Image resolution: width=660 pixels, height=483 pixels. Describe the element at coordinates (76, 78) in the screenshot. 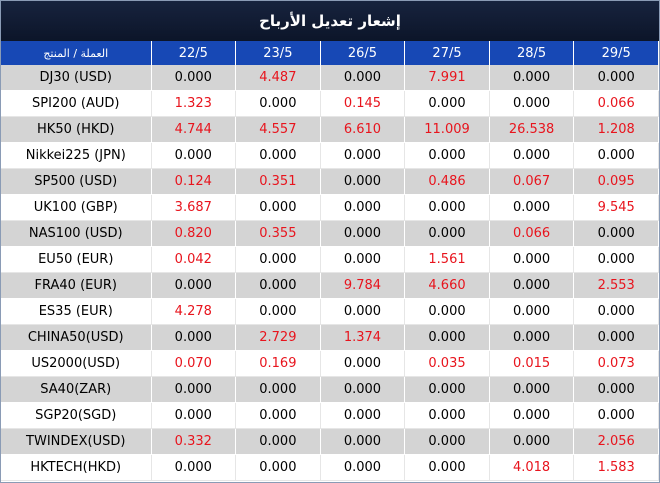

I see `product-name: DJ30 (USD)` at that location.